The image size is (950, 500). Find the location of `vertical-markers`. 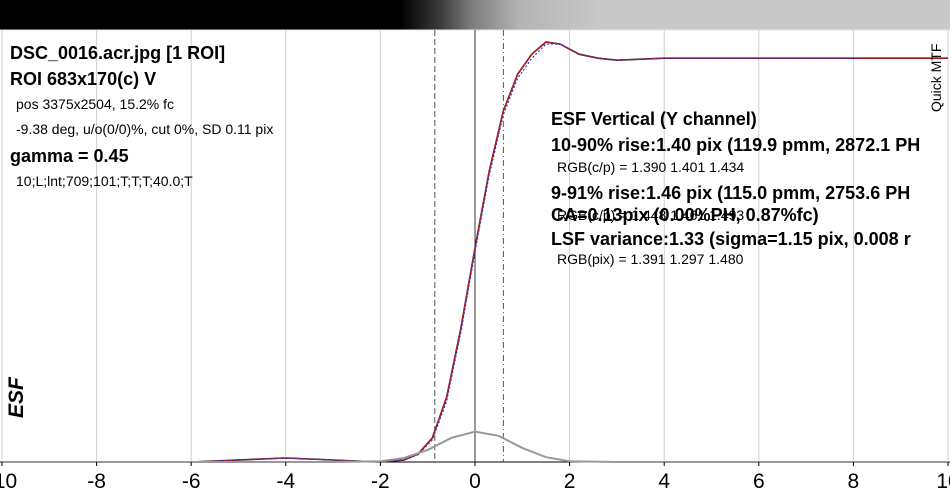

vertical-markers is located at coordinates (469, 246).